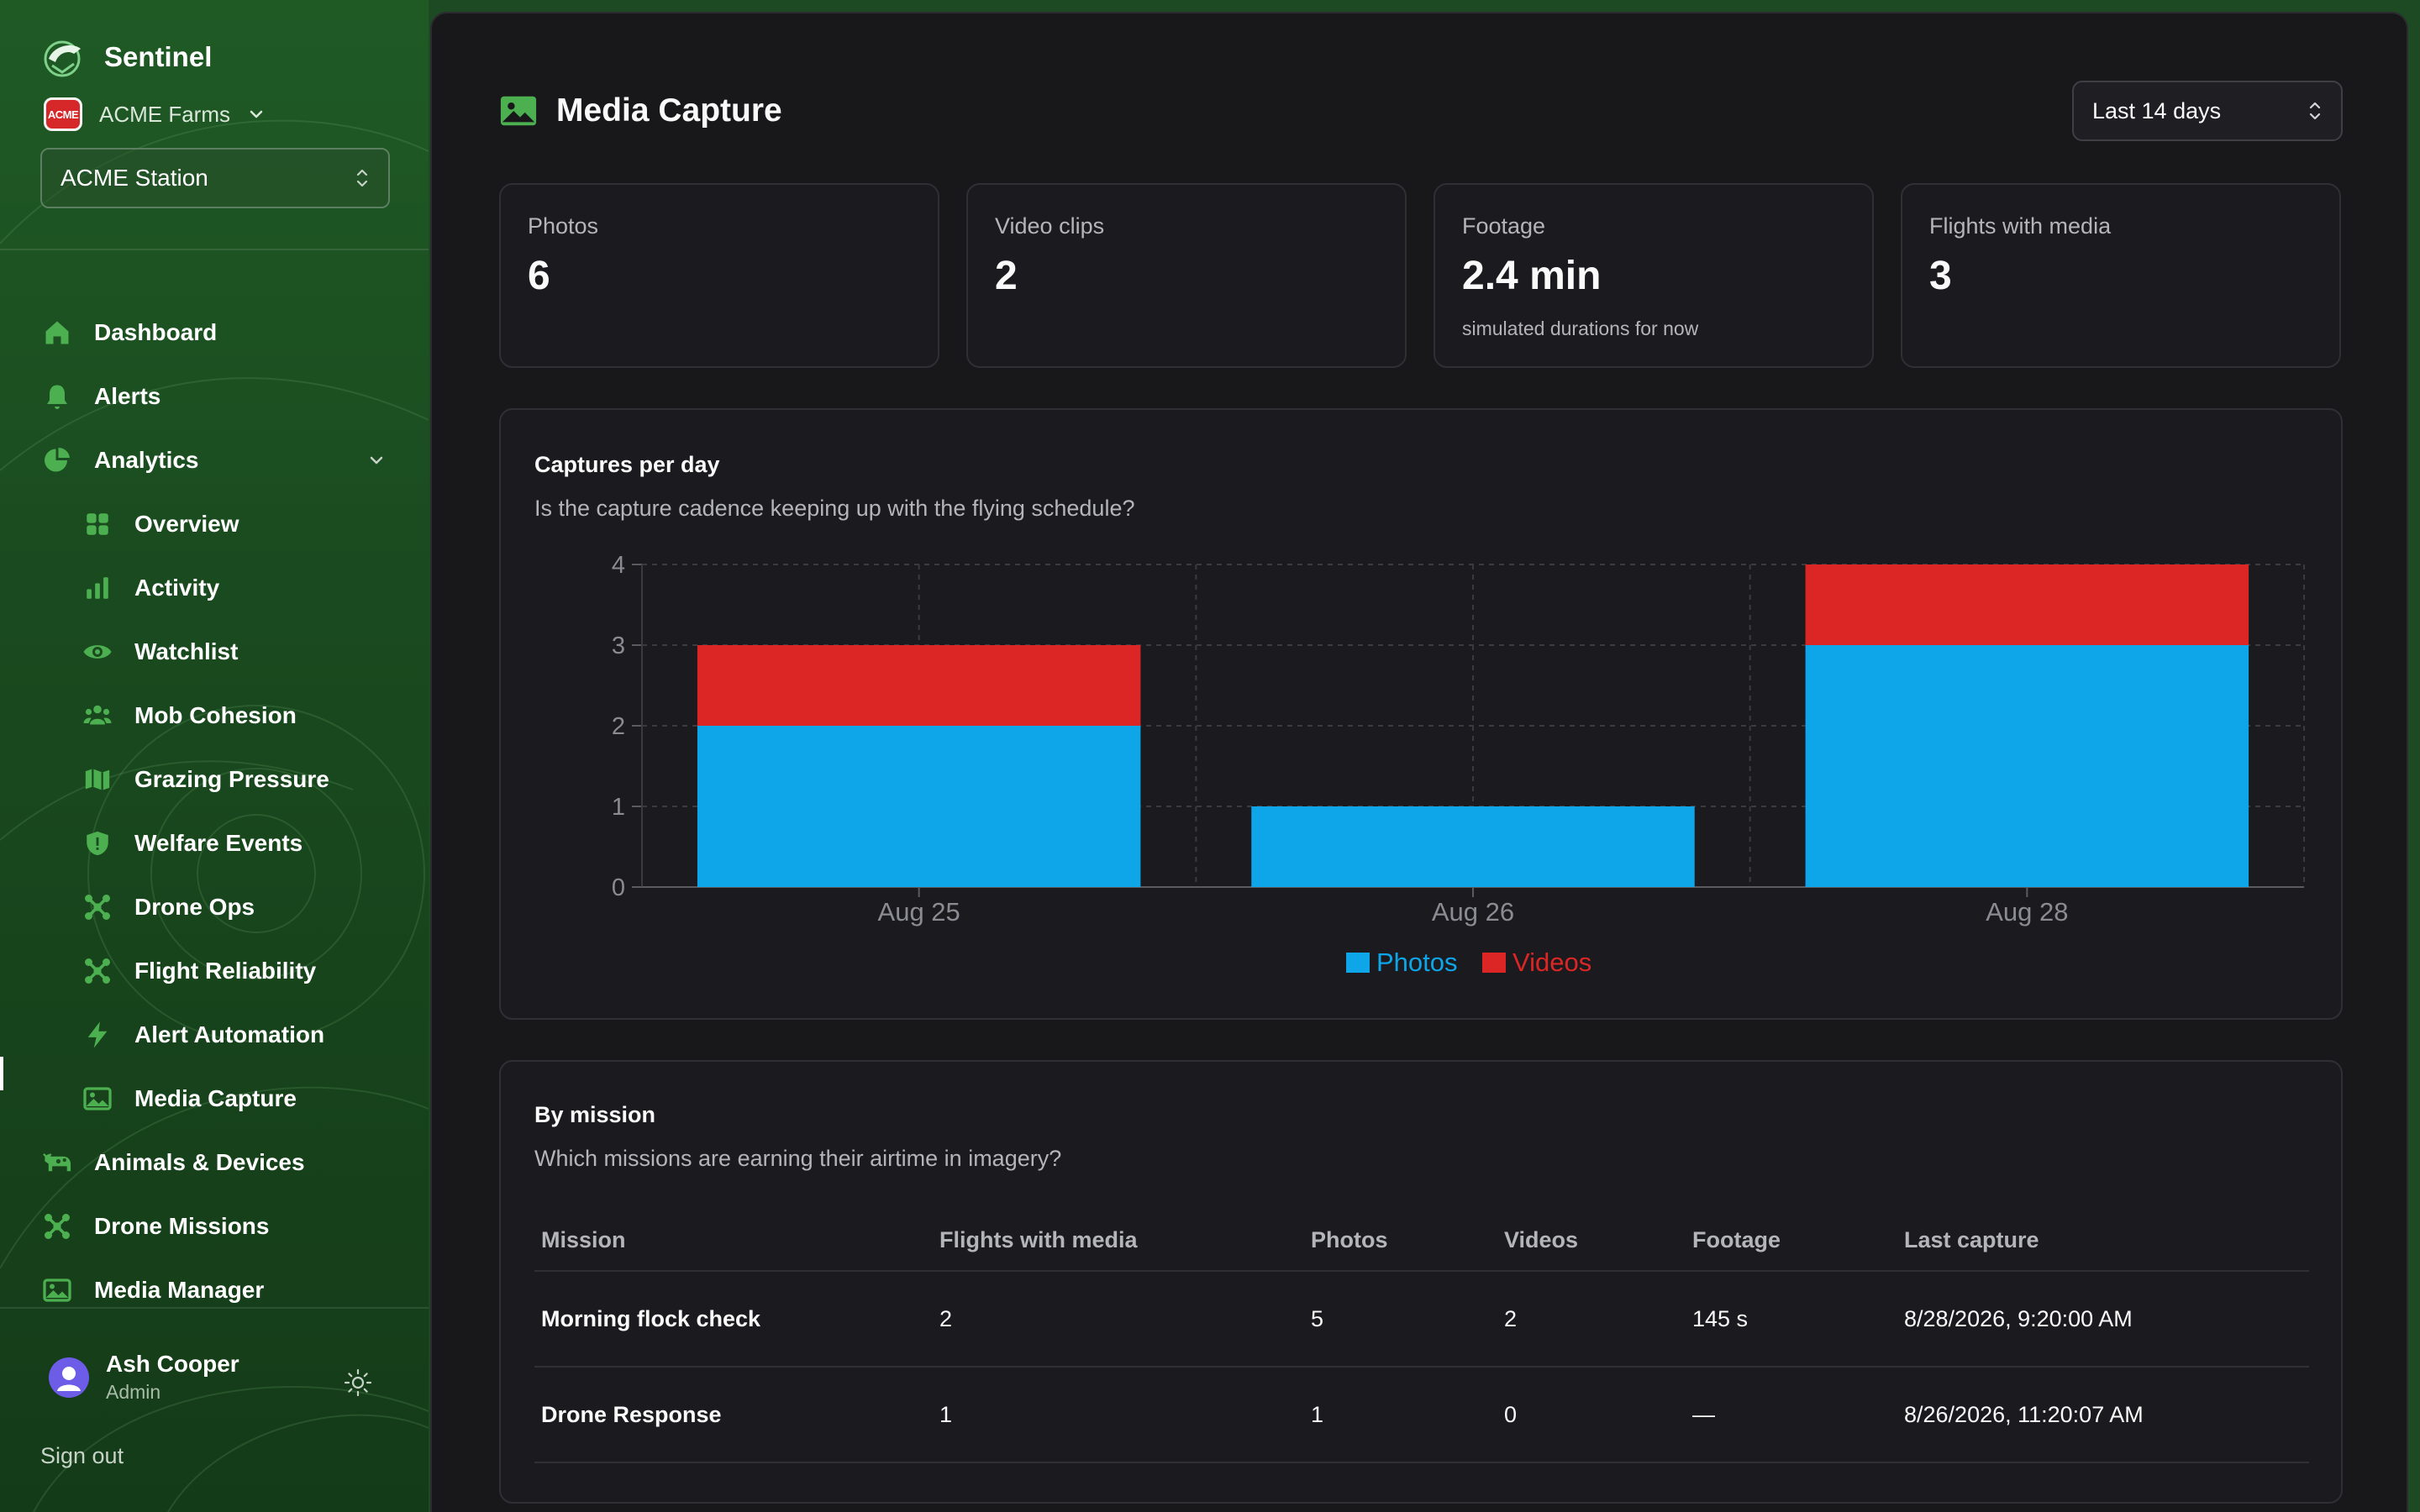  I want to click on column-header-flights: Flights with media, so click(1038, 1239).